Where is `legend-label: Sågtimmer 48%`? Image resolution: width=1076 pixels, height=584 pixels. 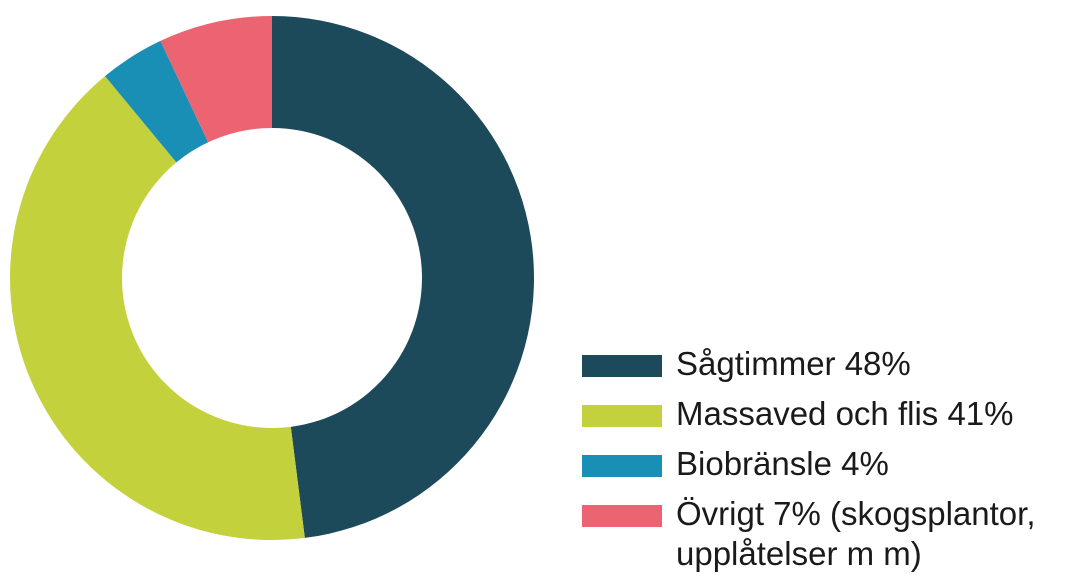
legend-label: Sågtimmer 48% is located at coordinates (793, 363).